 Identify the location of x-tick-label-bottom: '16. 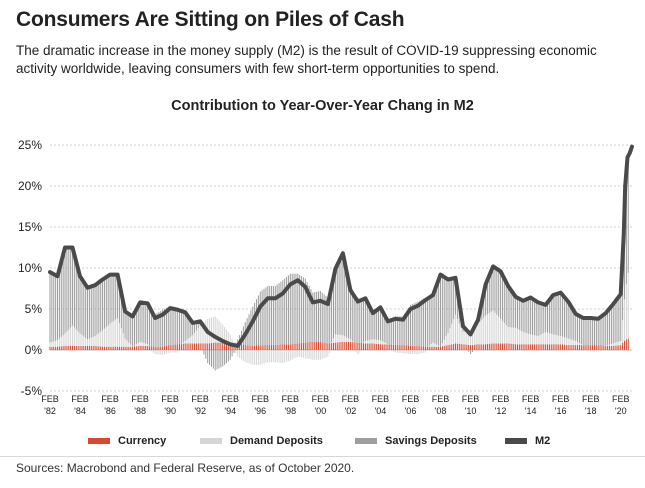
(561, 411).